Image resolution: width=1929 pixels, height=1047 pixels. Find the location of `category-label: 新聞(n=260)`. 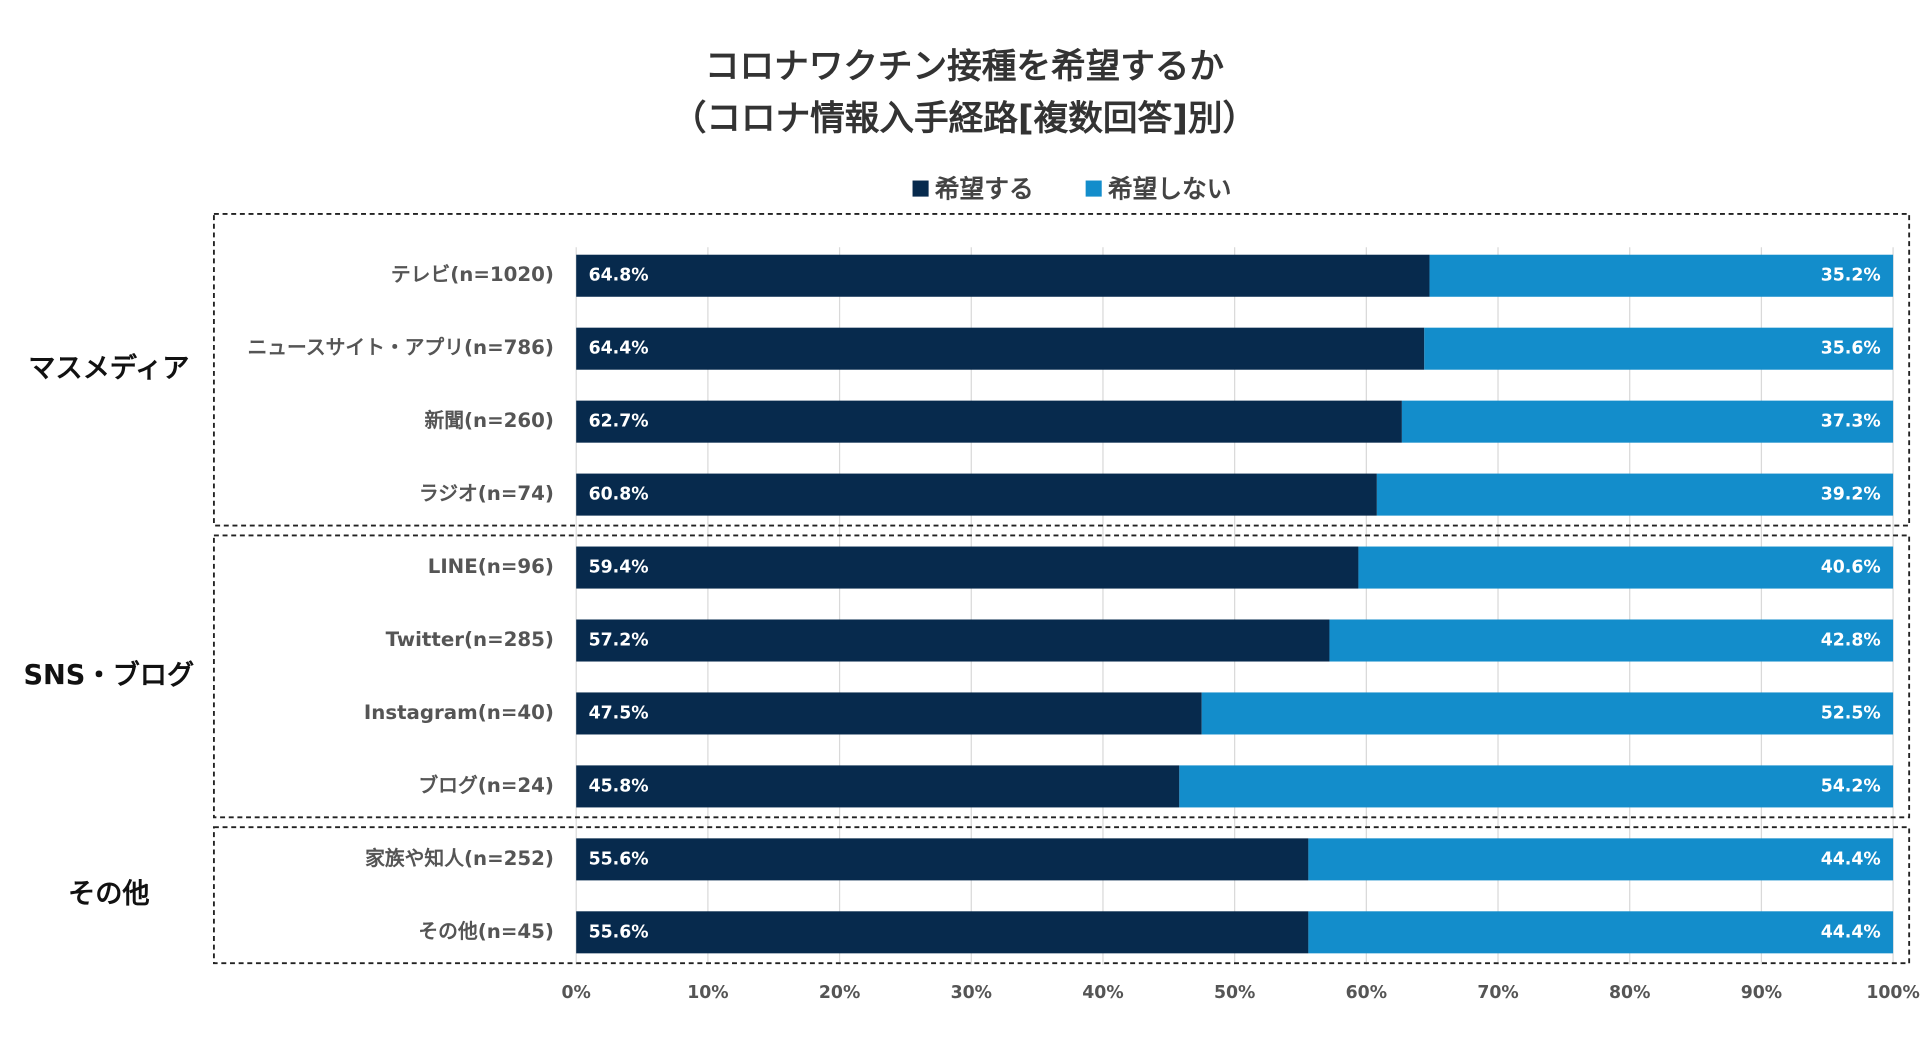

category-label: 新聞(n=260) is located at coordinates (489, 420).